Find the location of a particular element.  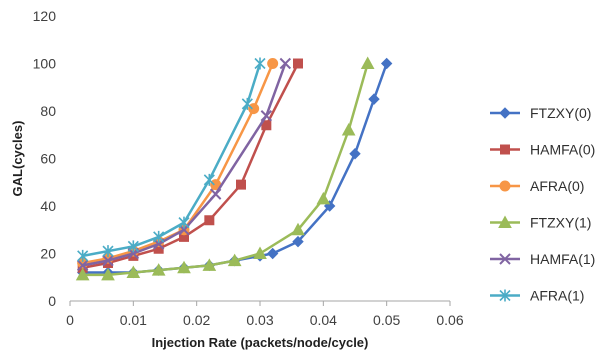

y-axis-title: GAL(cycles) is located at coordinates (17, 159).